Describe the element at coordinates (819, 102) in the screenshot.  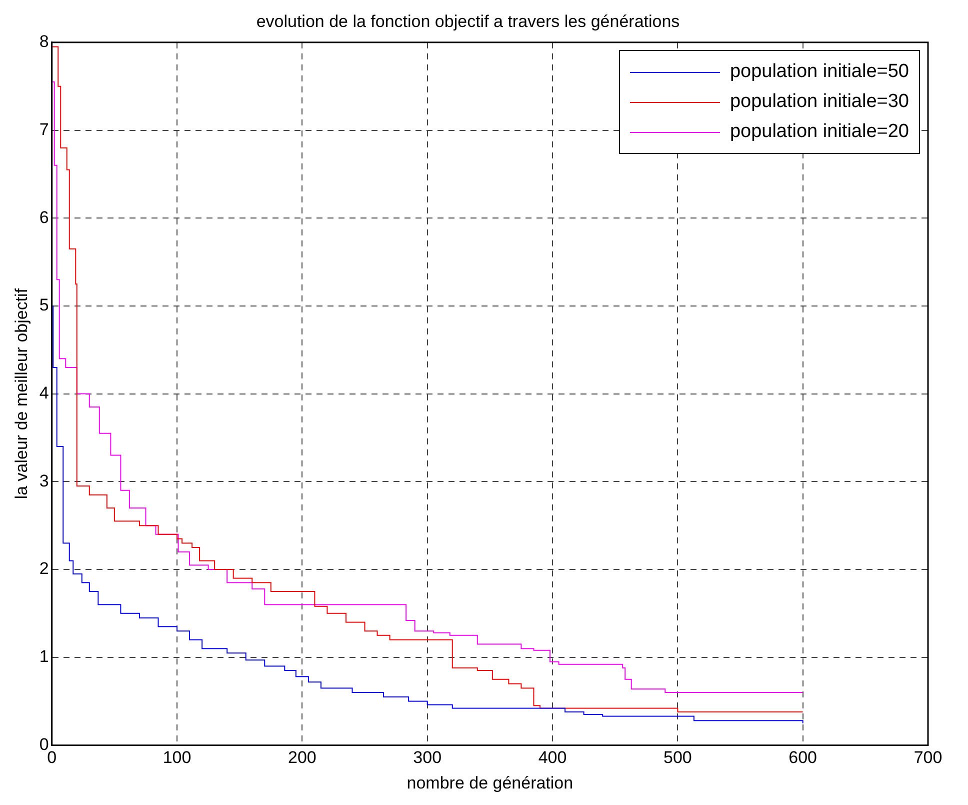
I see `legend-label: population initiale=30` at that location.